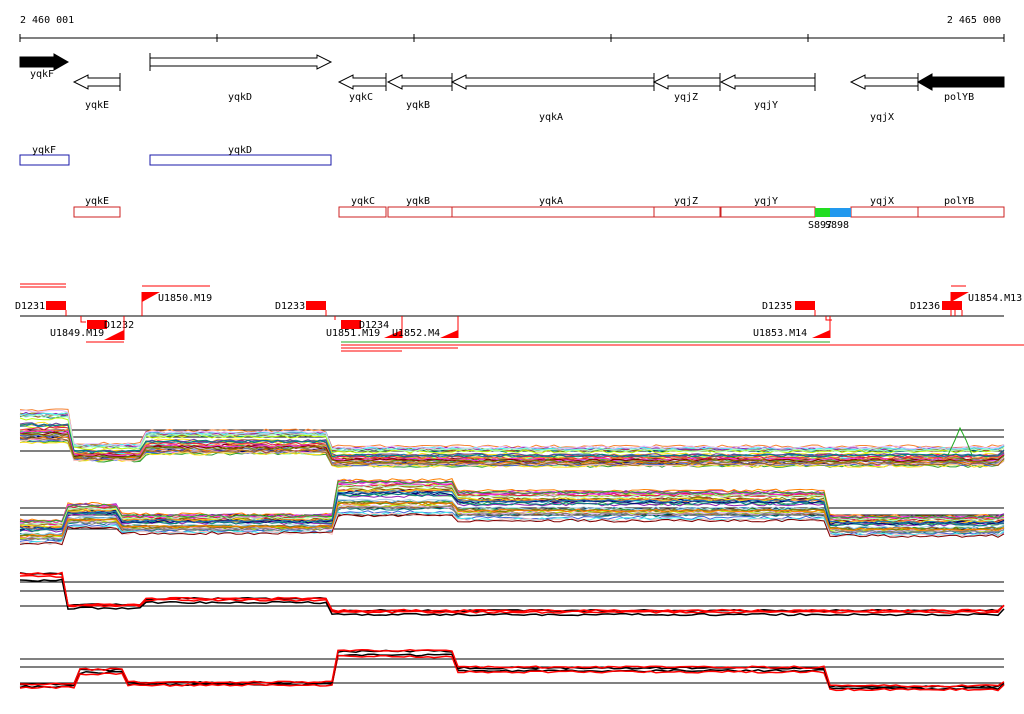 This screenshot has width=1024, height=714. What do you see at coordinates (767, 82) in the screenshot?
I see `gene-arrow-yqjy` at bounding box center [767, 82].